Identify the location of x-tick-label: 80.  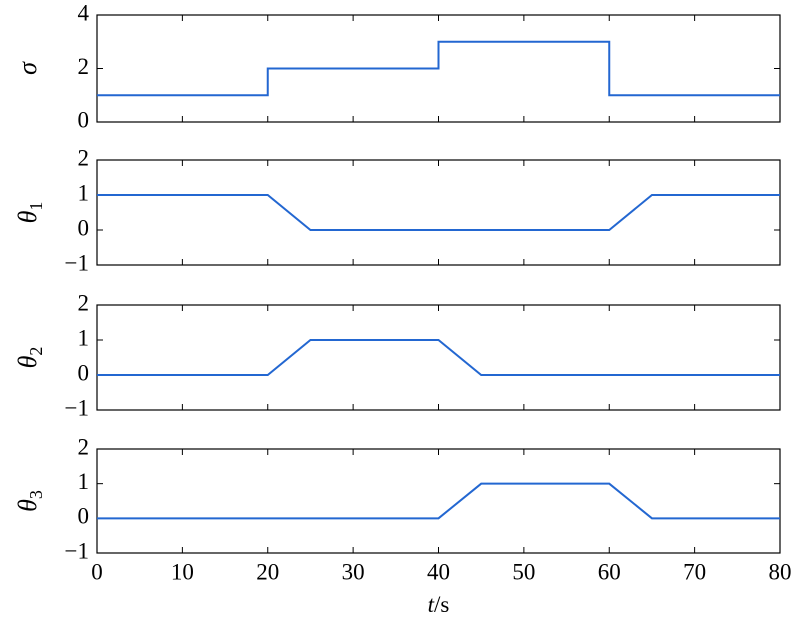
(780, 571).